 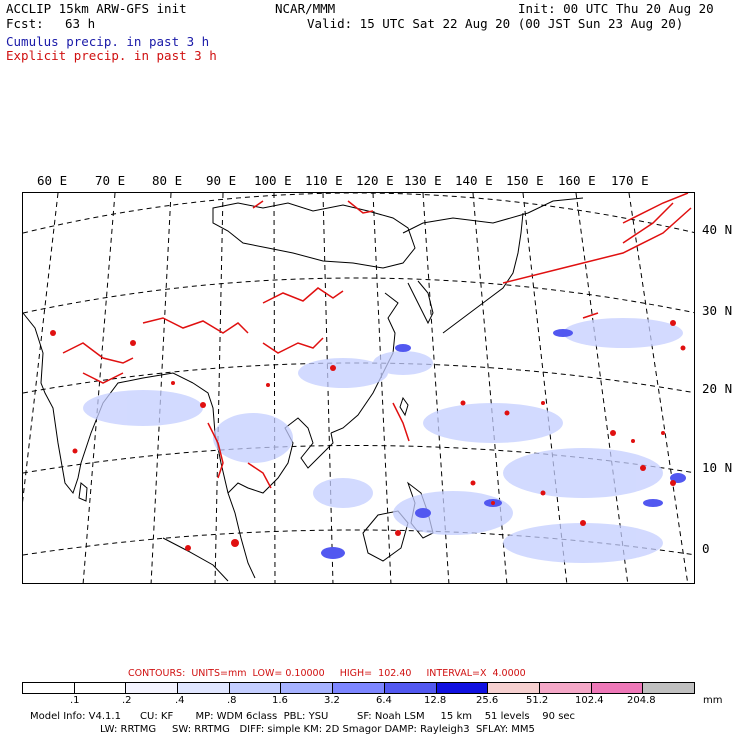 I want to click on colorbar-label: 6.4, so click(x=384, y=700).